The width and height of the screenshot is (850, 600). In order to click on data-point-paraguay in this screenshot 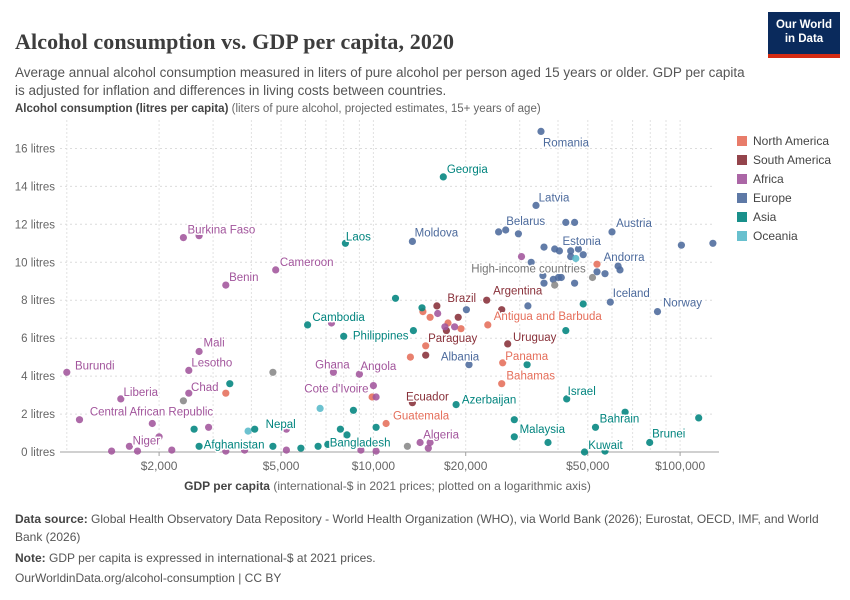, I will do `click(426, 355)`.